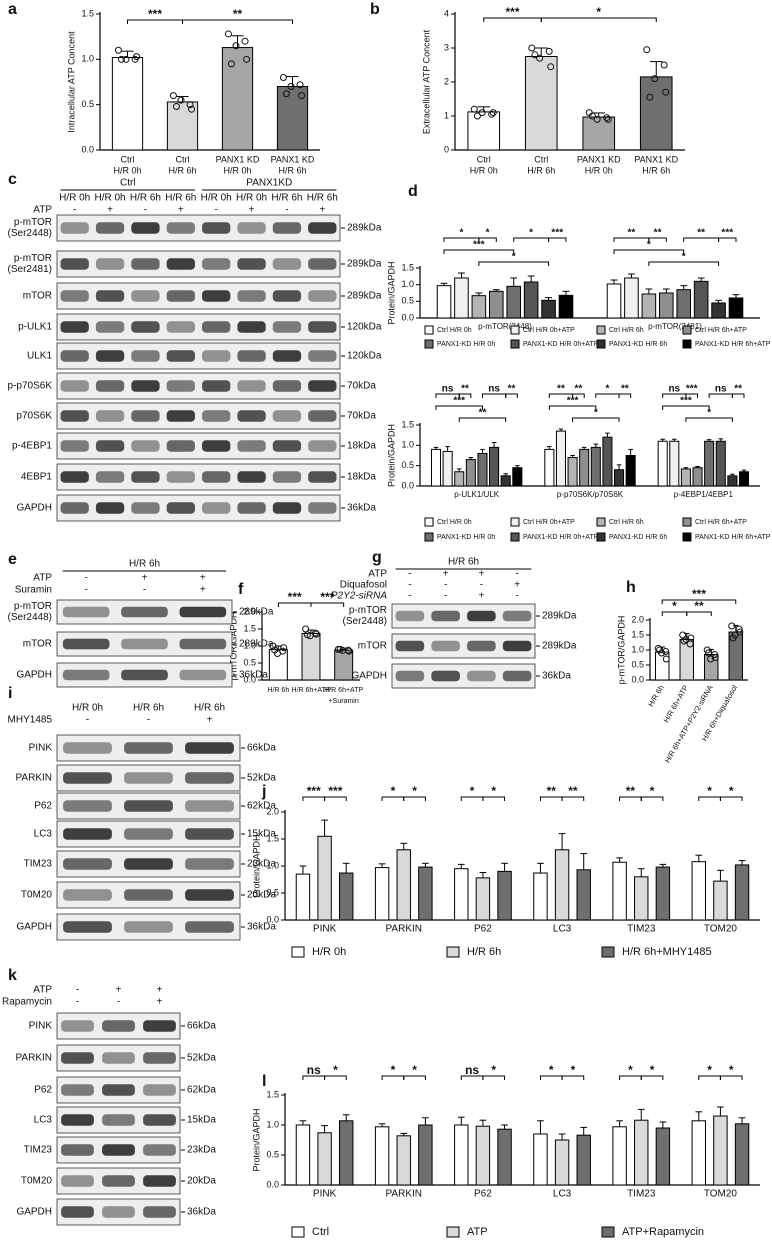 This screenshot has width=772, height=1250. I want to click on legend-label: PANX1-KD H/R 0h, so click(466, 537).